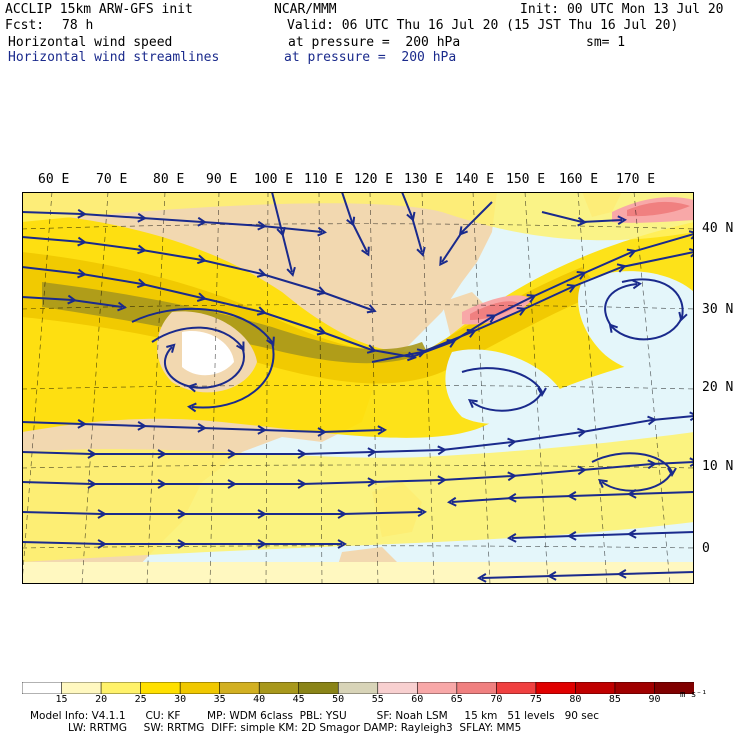  What do you see at coordinates (606, 42) in the screenshot?
I see `smoothing-label: sm= 1` at bounding box center [606, 42].